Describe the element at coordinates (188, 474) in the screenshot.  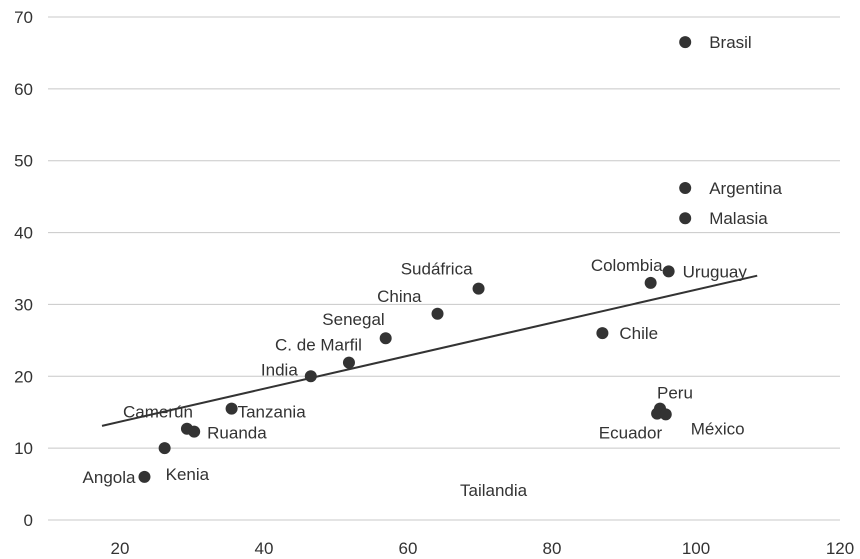
I see `label-kenia: Kenia` at that location.